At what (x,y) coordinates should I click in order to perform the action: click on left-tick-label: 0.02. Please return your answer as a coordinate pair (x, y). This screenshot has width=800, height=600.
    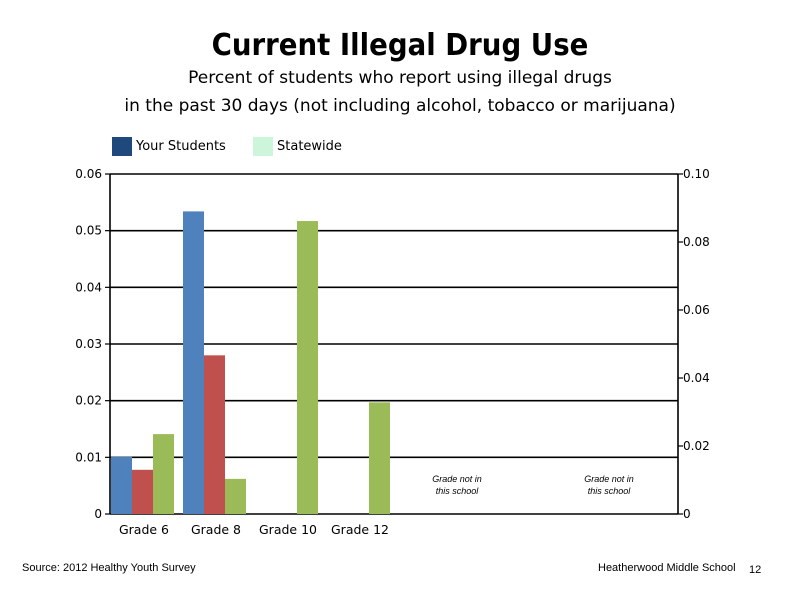
    Looking at the image, I should click on (88, 401).